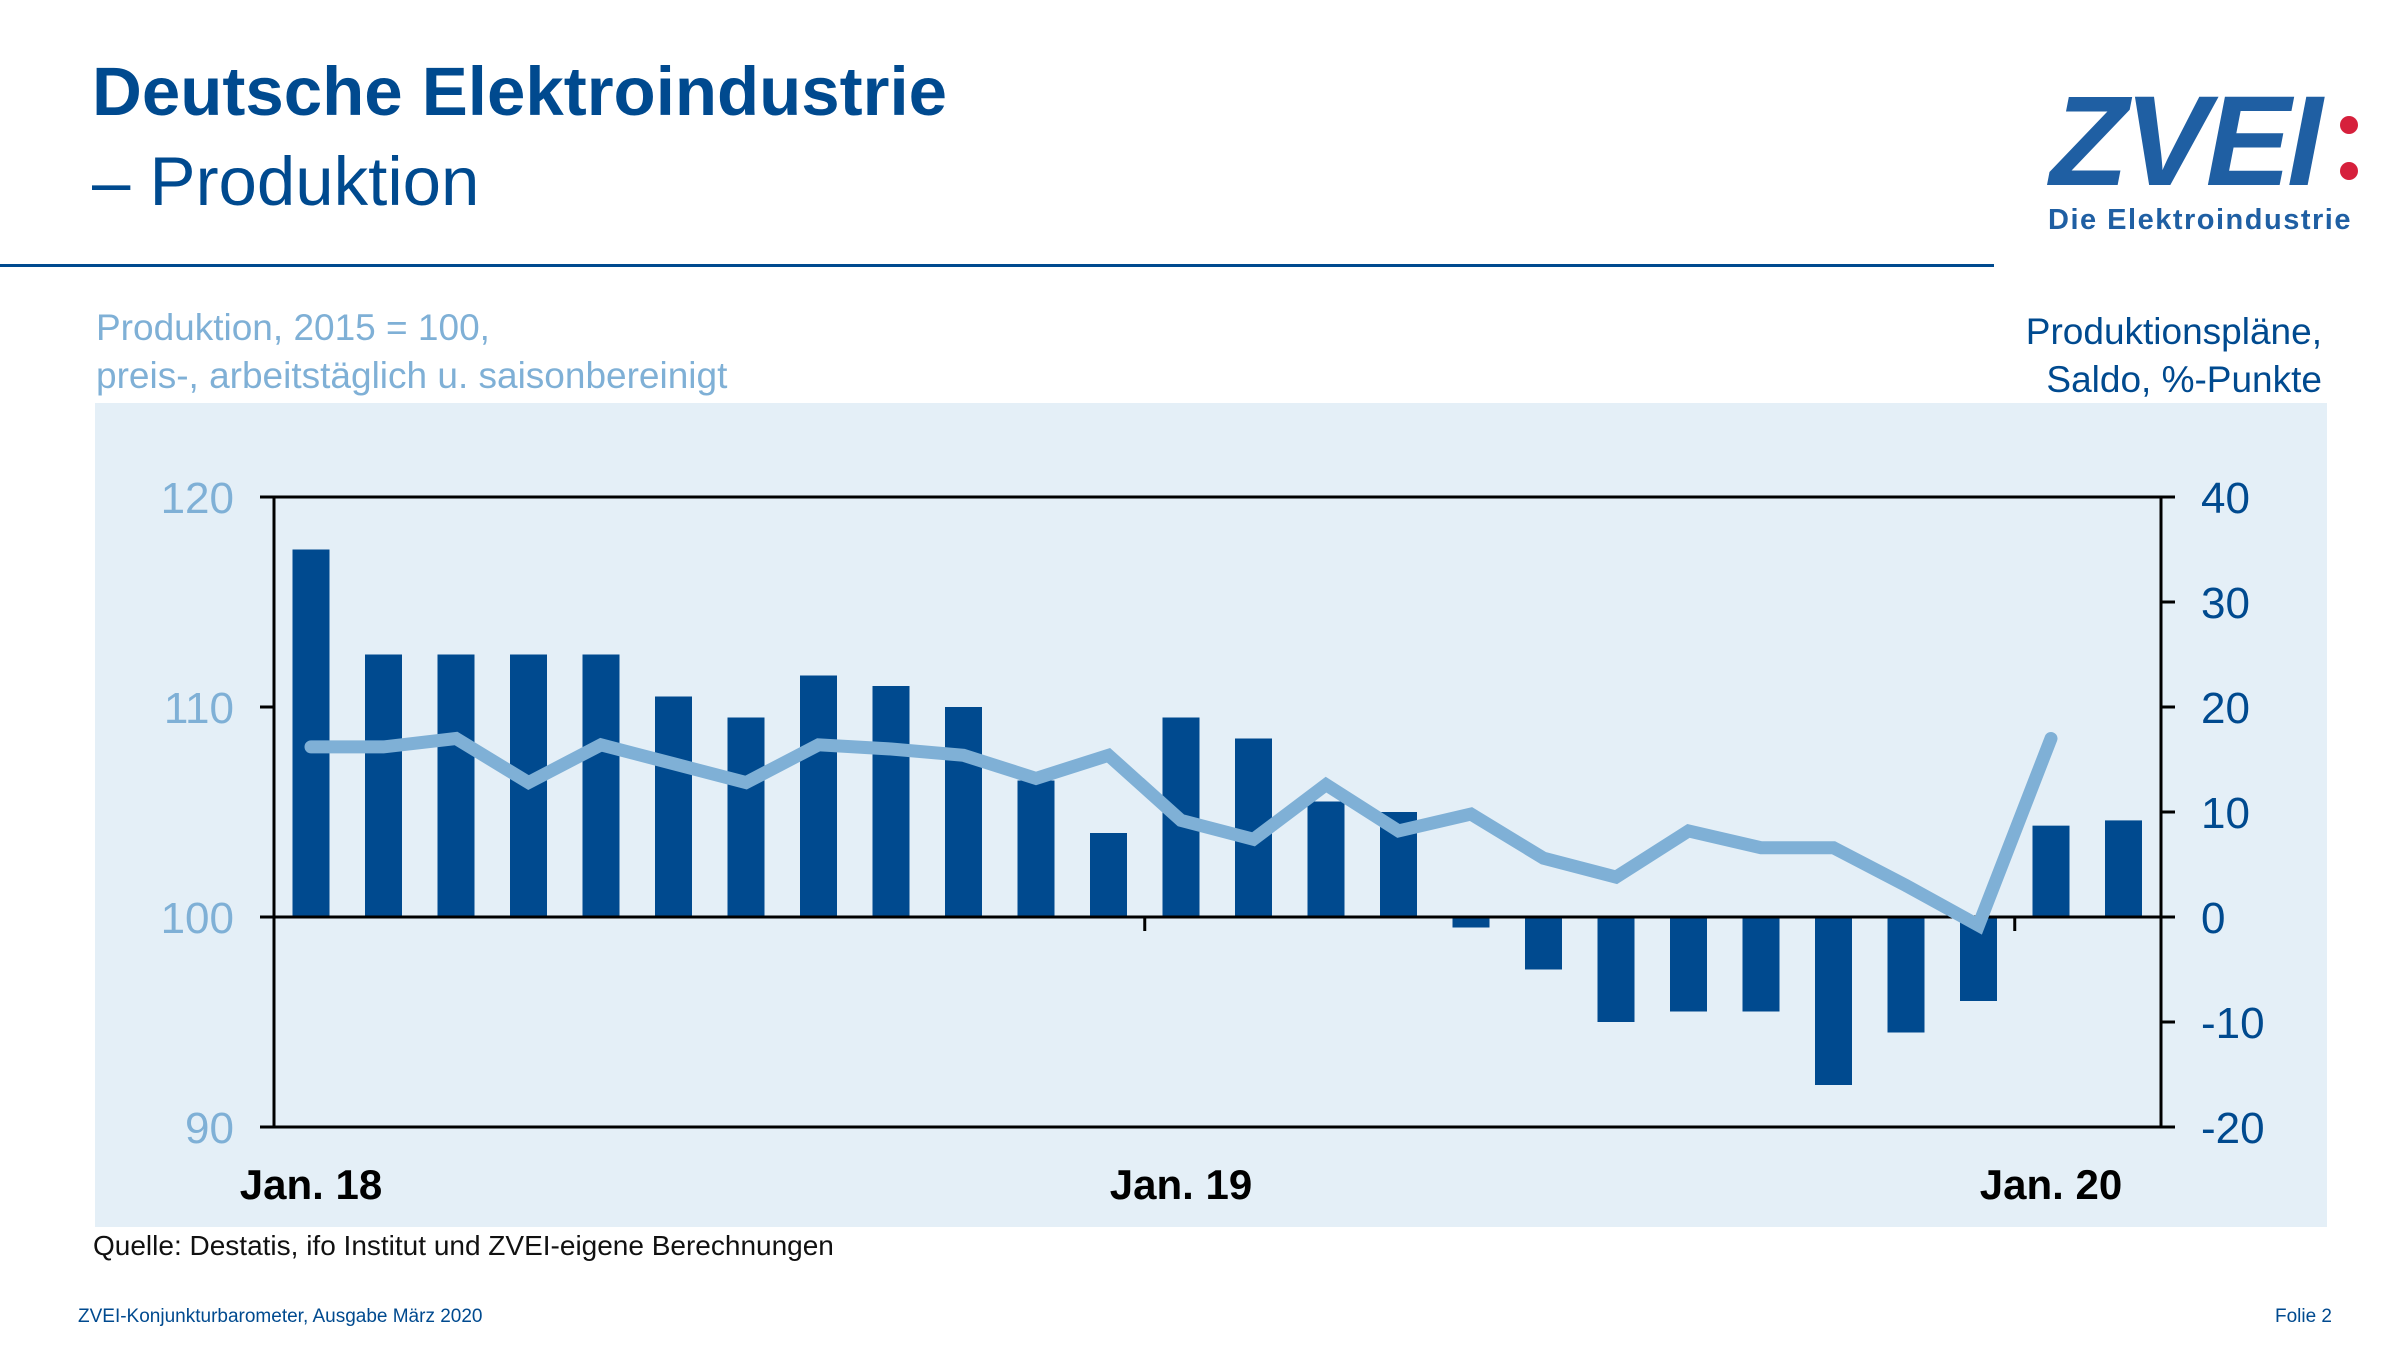 The width and height of the screenshot is (2400, 1350). I want to click on right-tick-label: -10, so click(2233, 1023).